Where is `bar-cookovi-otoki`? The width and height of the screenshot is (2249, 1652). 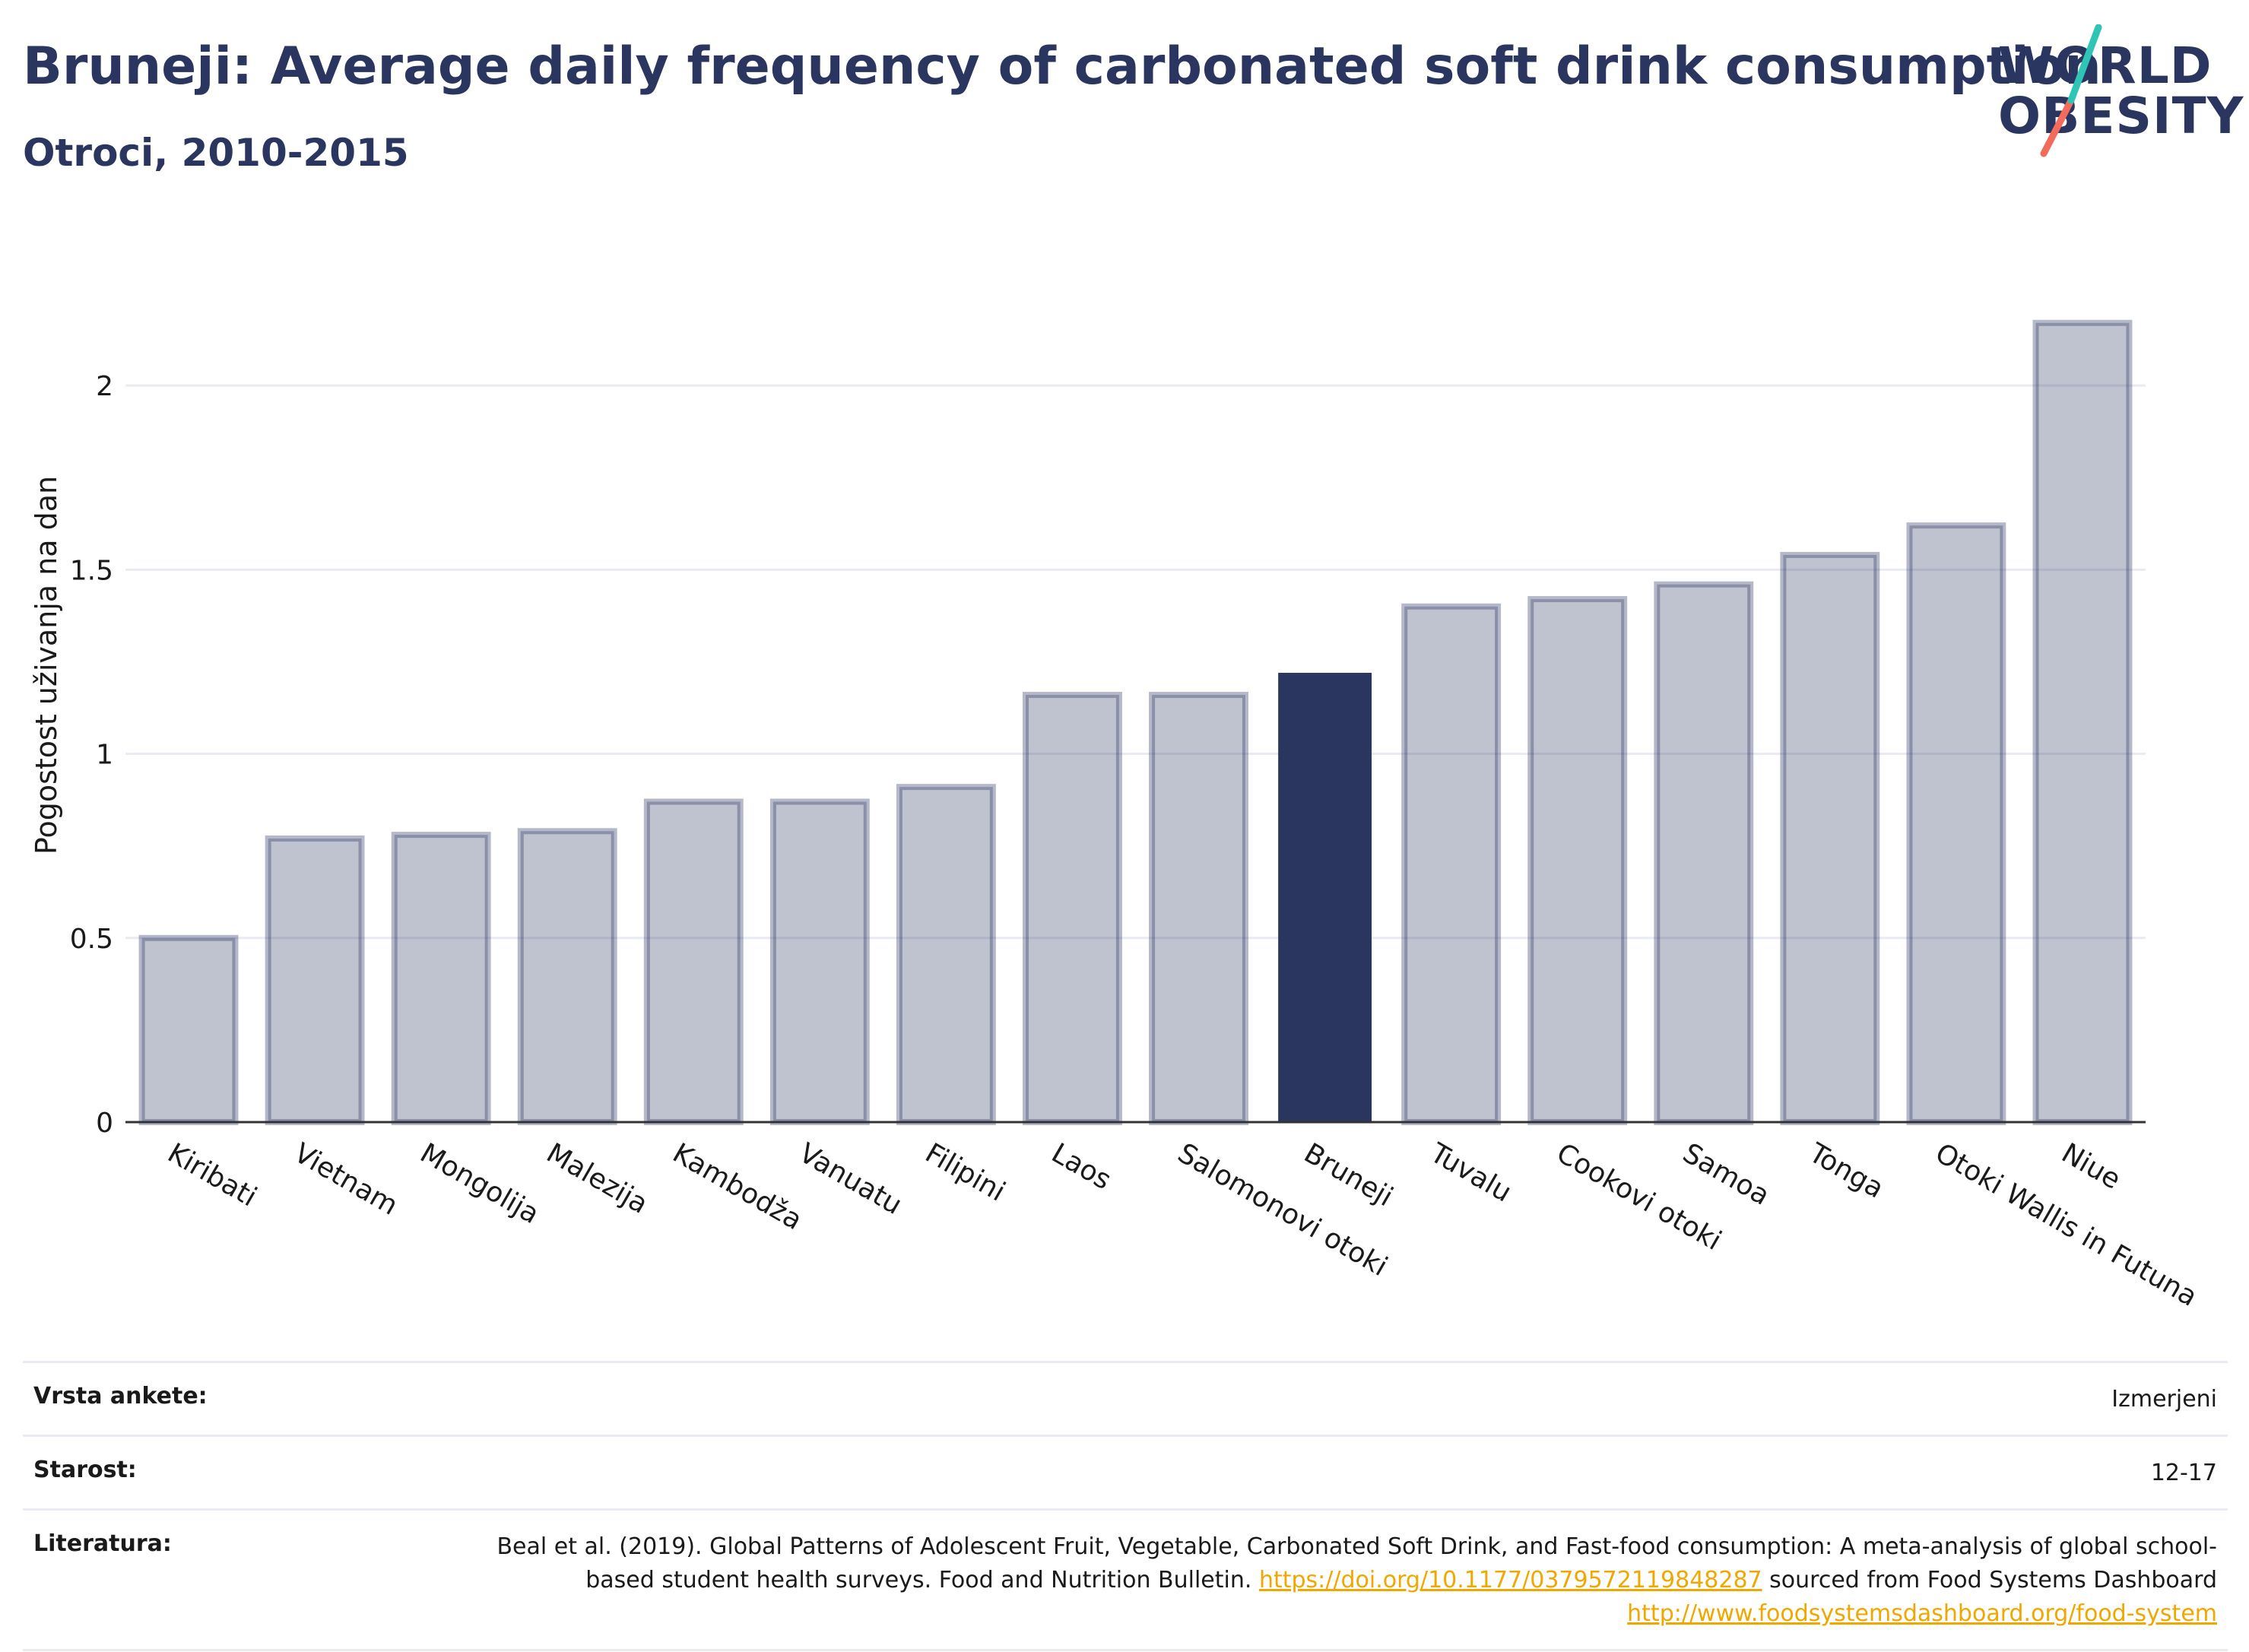
bar-cookovi-otoki is located at coordinates (1577, 860).